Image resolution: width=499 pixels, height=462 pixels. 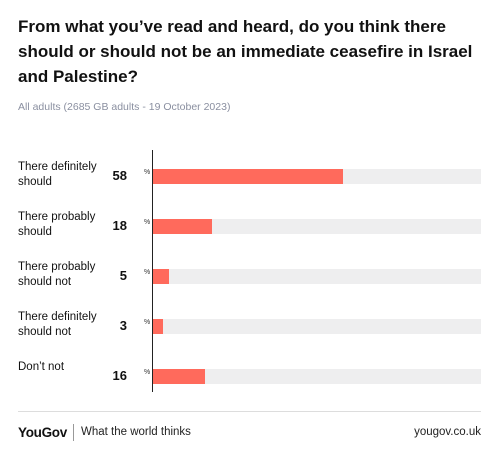 I want to click on chart-row: There definitely should 58%, so click(x=249, y=175).